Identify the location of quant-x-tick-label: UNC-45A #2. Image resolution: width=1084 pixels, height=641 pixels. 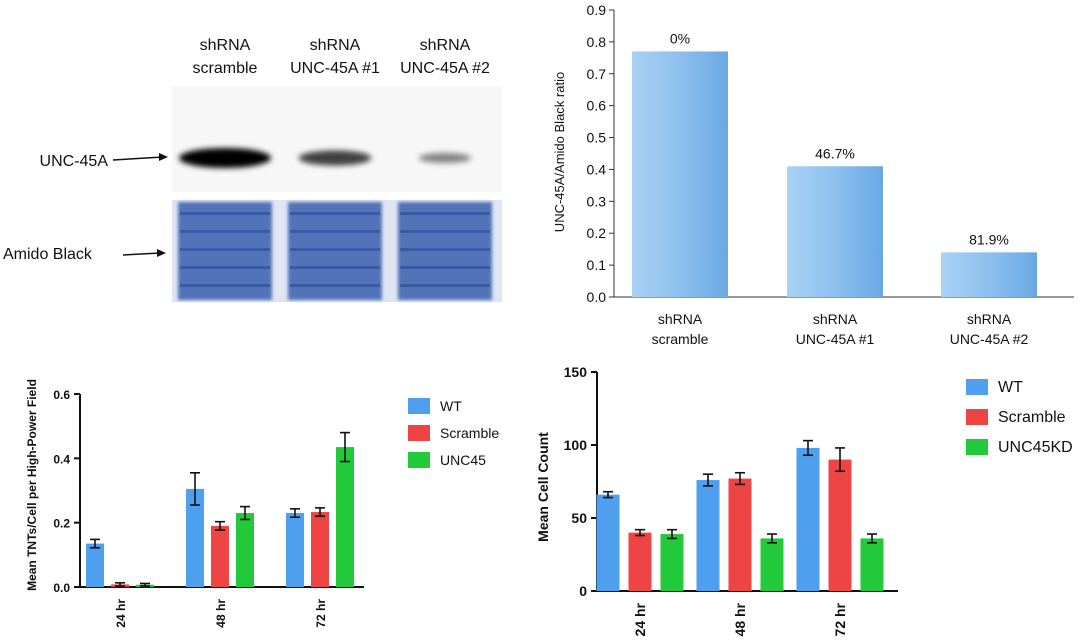
(989, 339).